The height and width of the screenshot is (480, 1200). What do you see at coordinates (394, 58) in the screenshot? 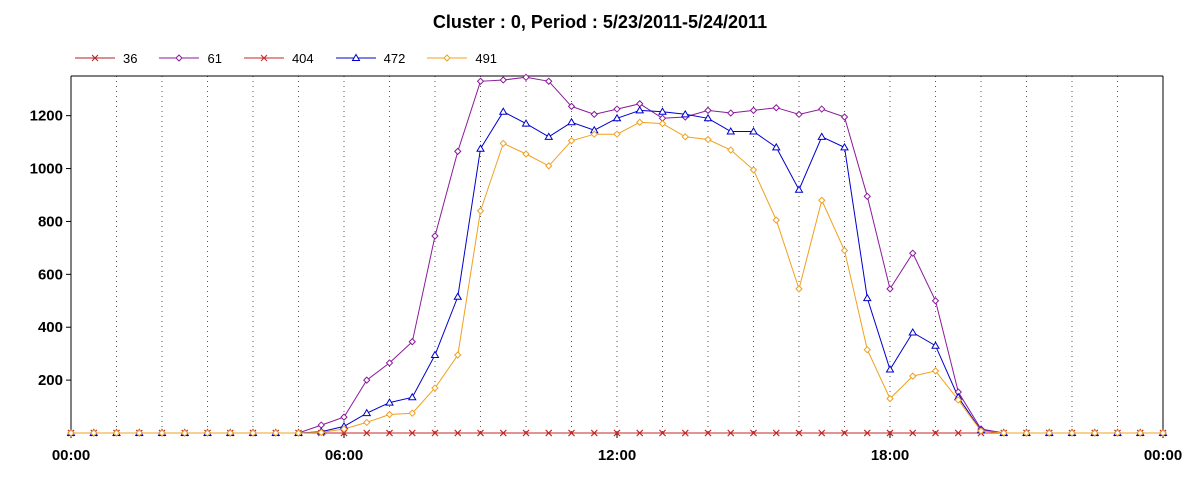
I see `legend-label: 472` at bounding box center [394, 58].